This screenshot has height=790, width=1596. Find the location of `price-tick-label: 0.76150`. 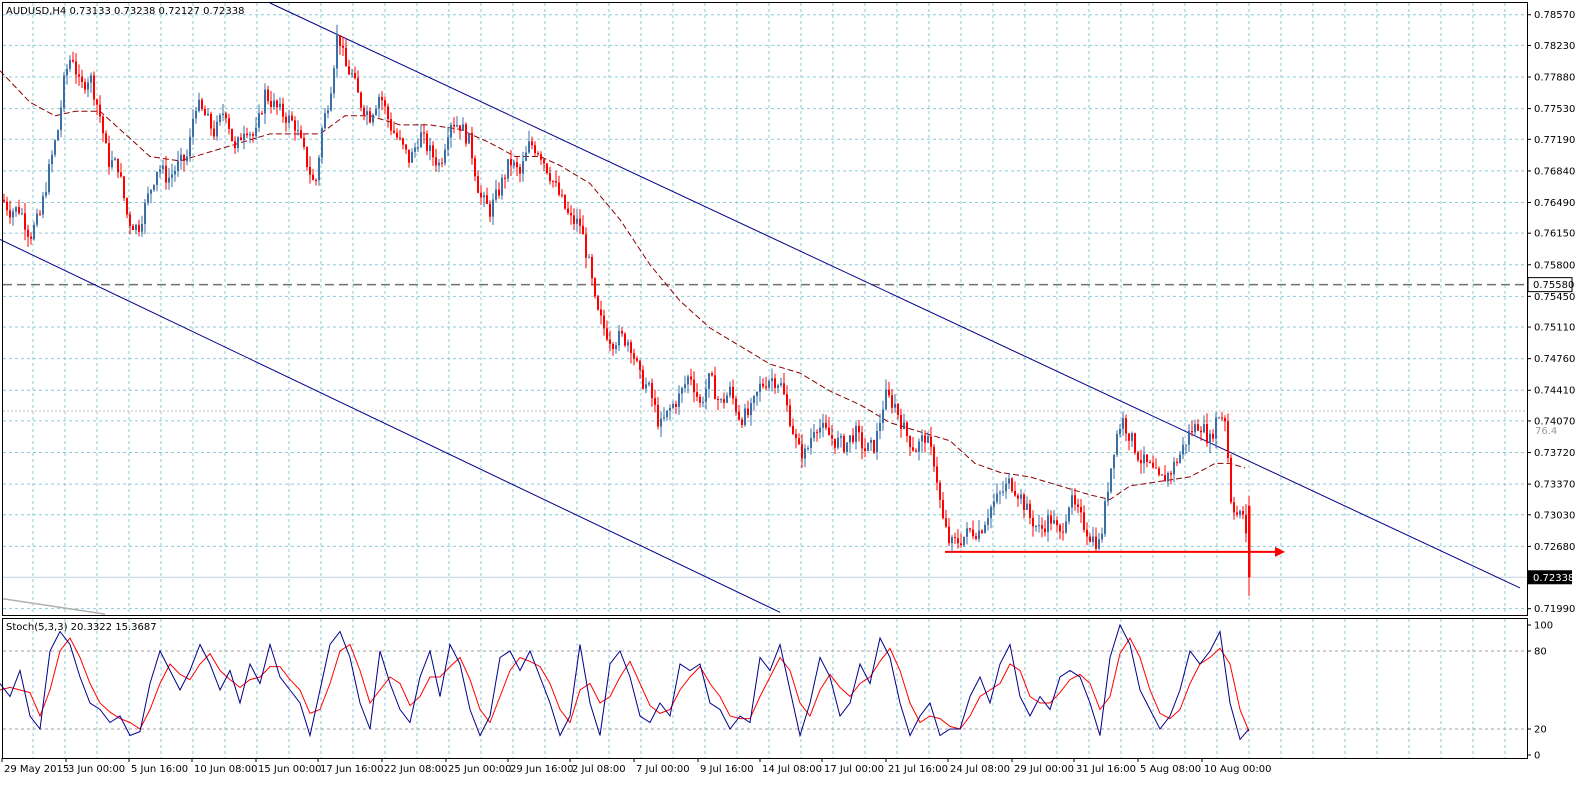

price-tick-label: 0.76150 is located at coordinates (1554, 234).